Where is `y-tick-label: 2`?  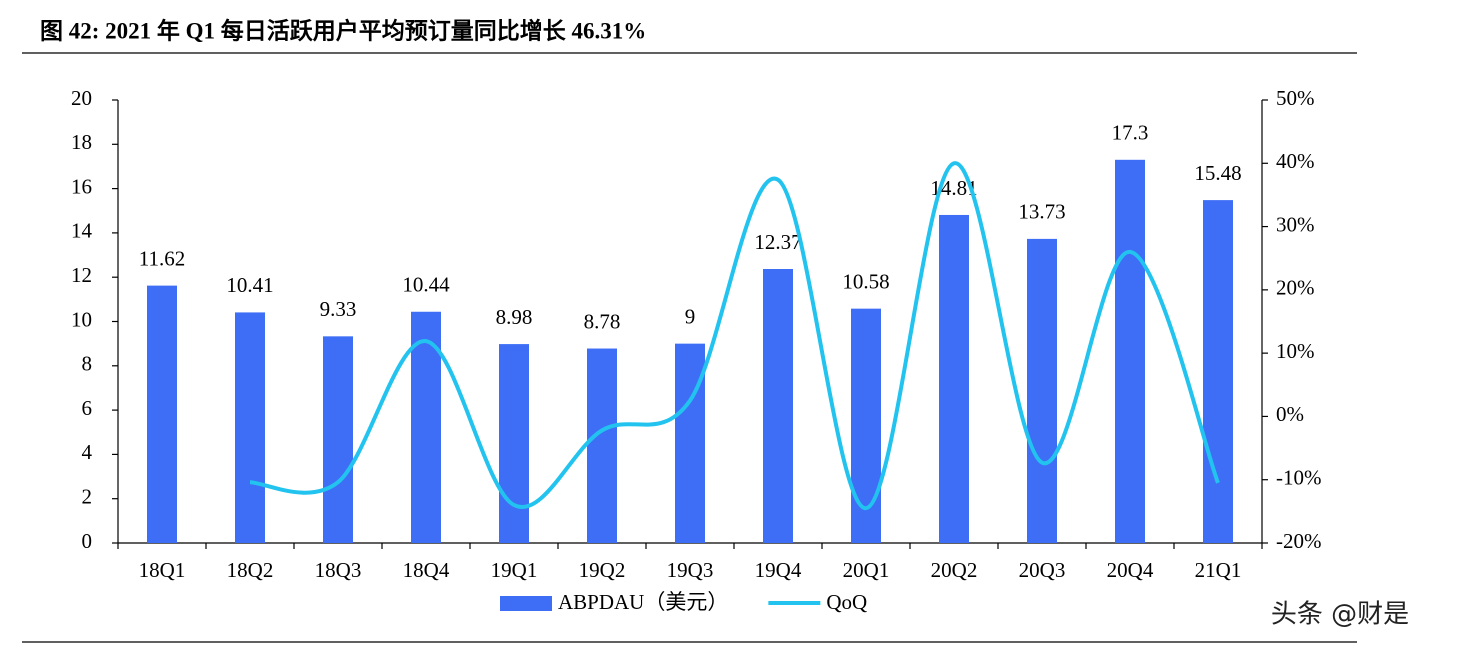
y-tick-label: 2 is located at coordinates (87, 497).